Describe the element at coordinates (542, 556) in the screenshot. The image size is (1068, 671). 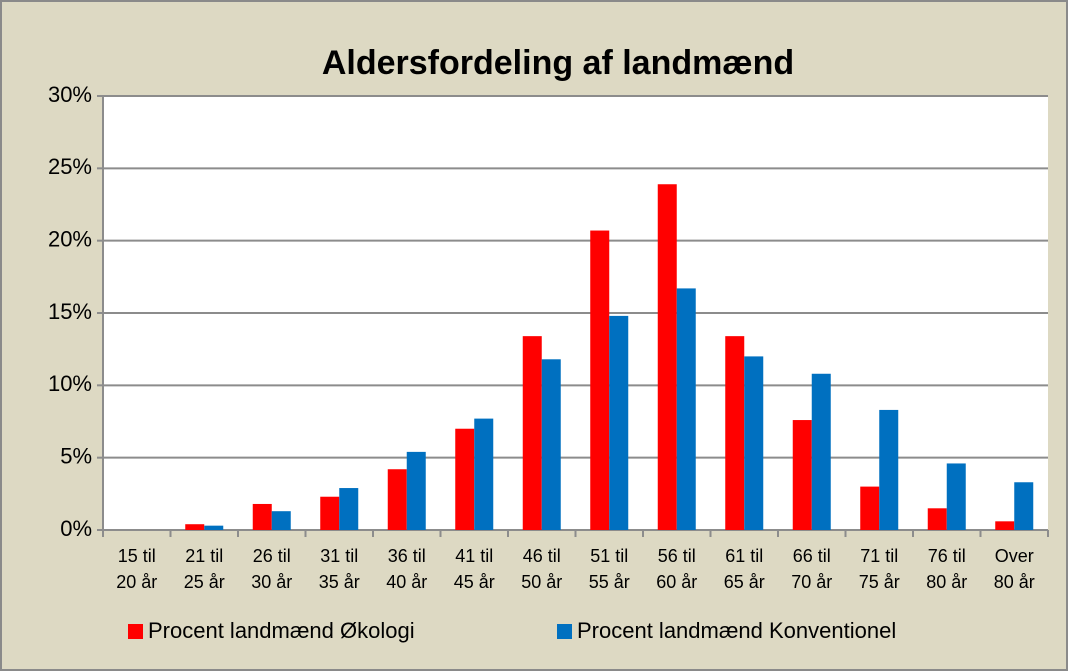
I see `x-tick-label-line: 46 til` at that location.